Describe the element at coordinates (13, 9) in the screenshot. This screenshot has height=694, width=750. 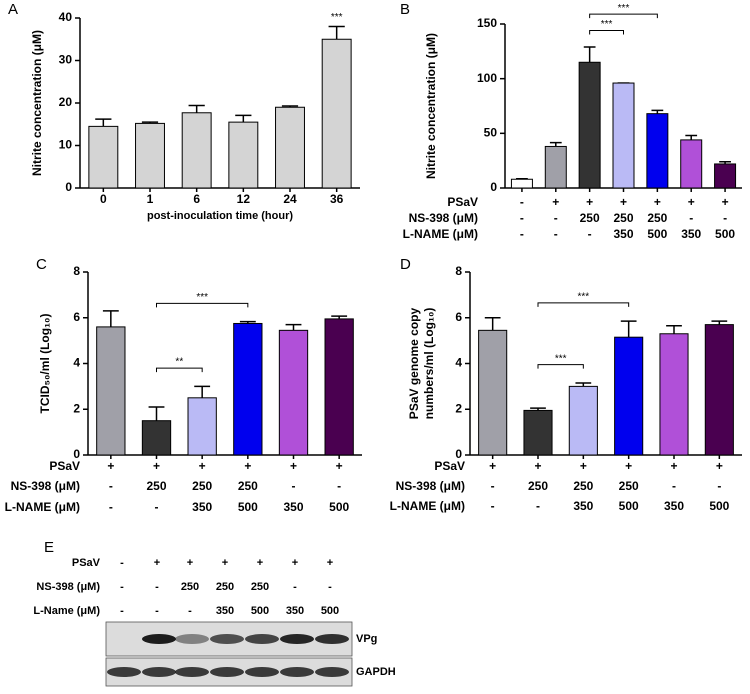
I see `panel-letter: A` at that location.